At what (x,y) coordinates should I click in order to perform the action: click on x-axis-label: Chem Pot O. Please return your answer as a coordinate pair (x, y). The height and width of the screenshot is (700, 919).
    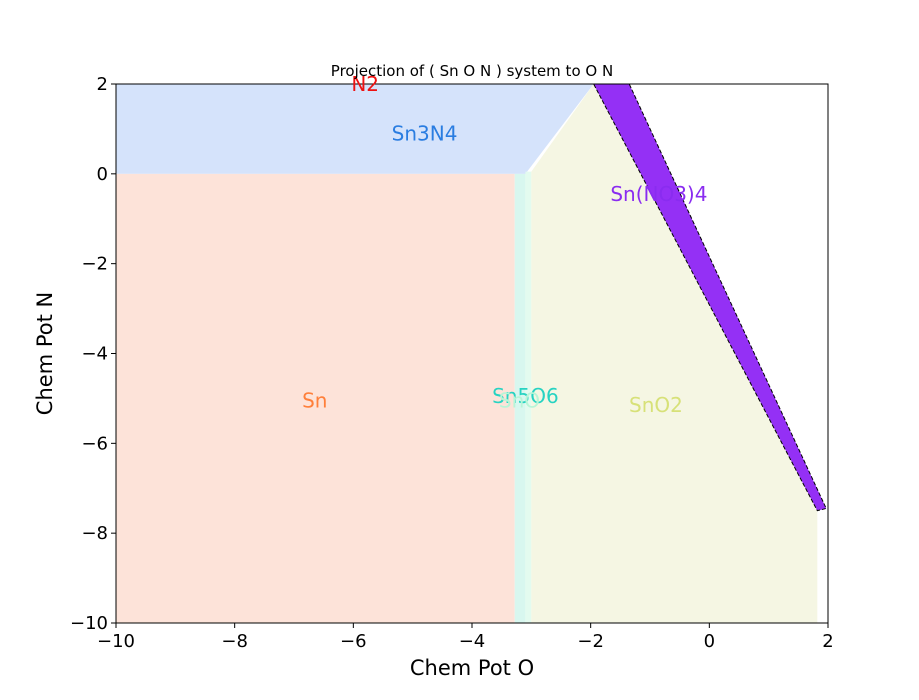
    Looking at the image, I should click on (472, 668).